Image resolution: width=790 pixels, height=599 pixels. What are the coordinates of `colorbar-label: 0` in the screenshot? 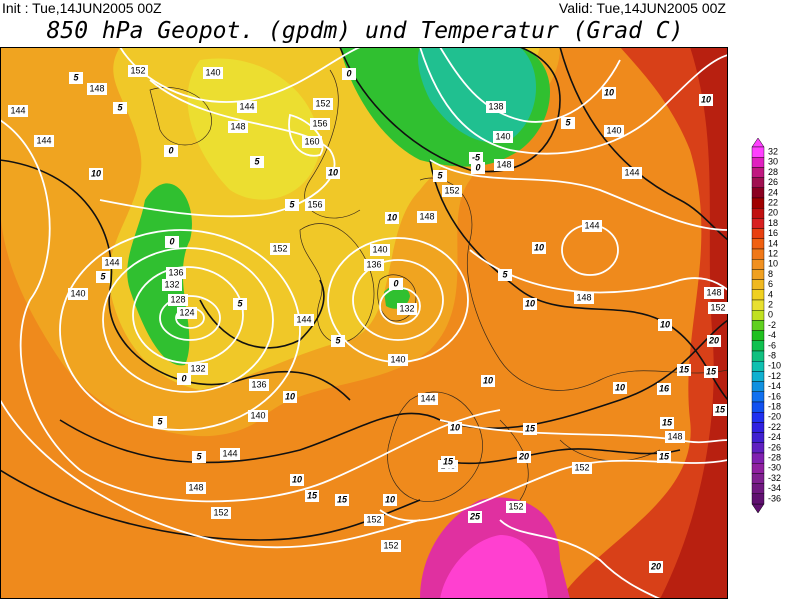 It's located at (770, 315).